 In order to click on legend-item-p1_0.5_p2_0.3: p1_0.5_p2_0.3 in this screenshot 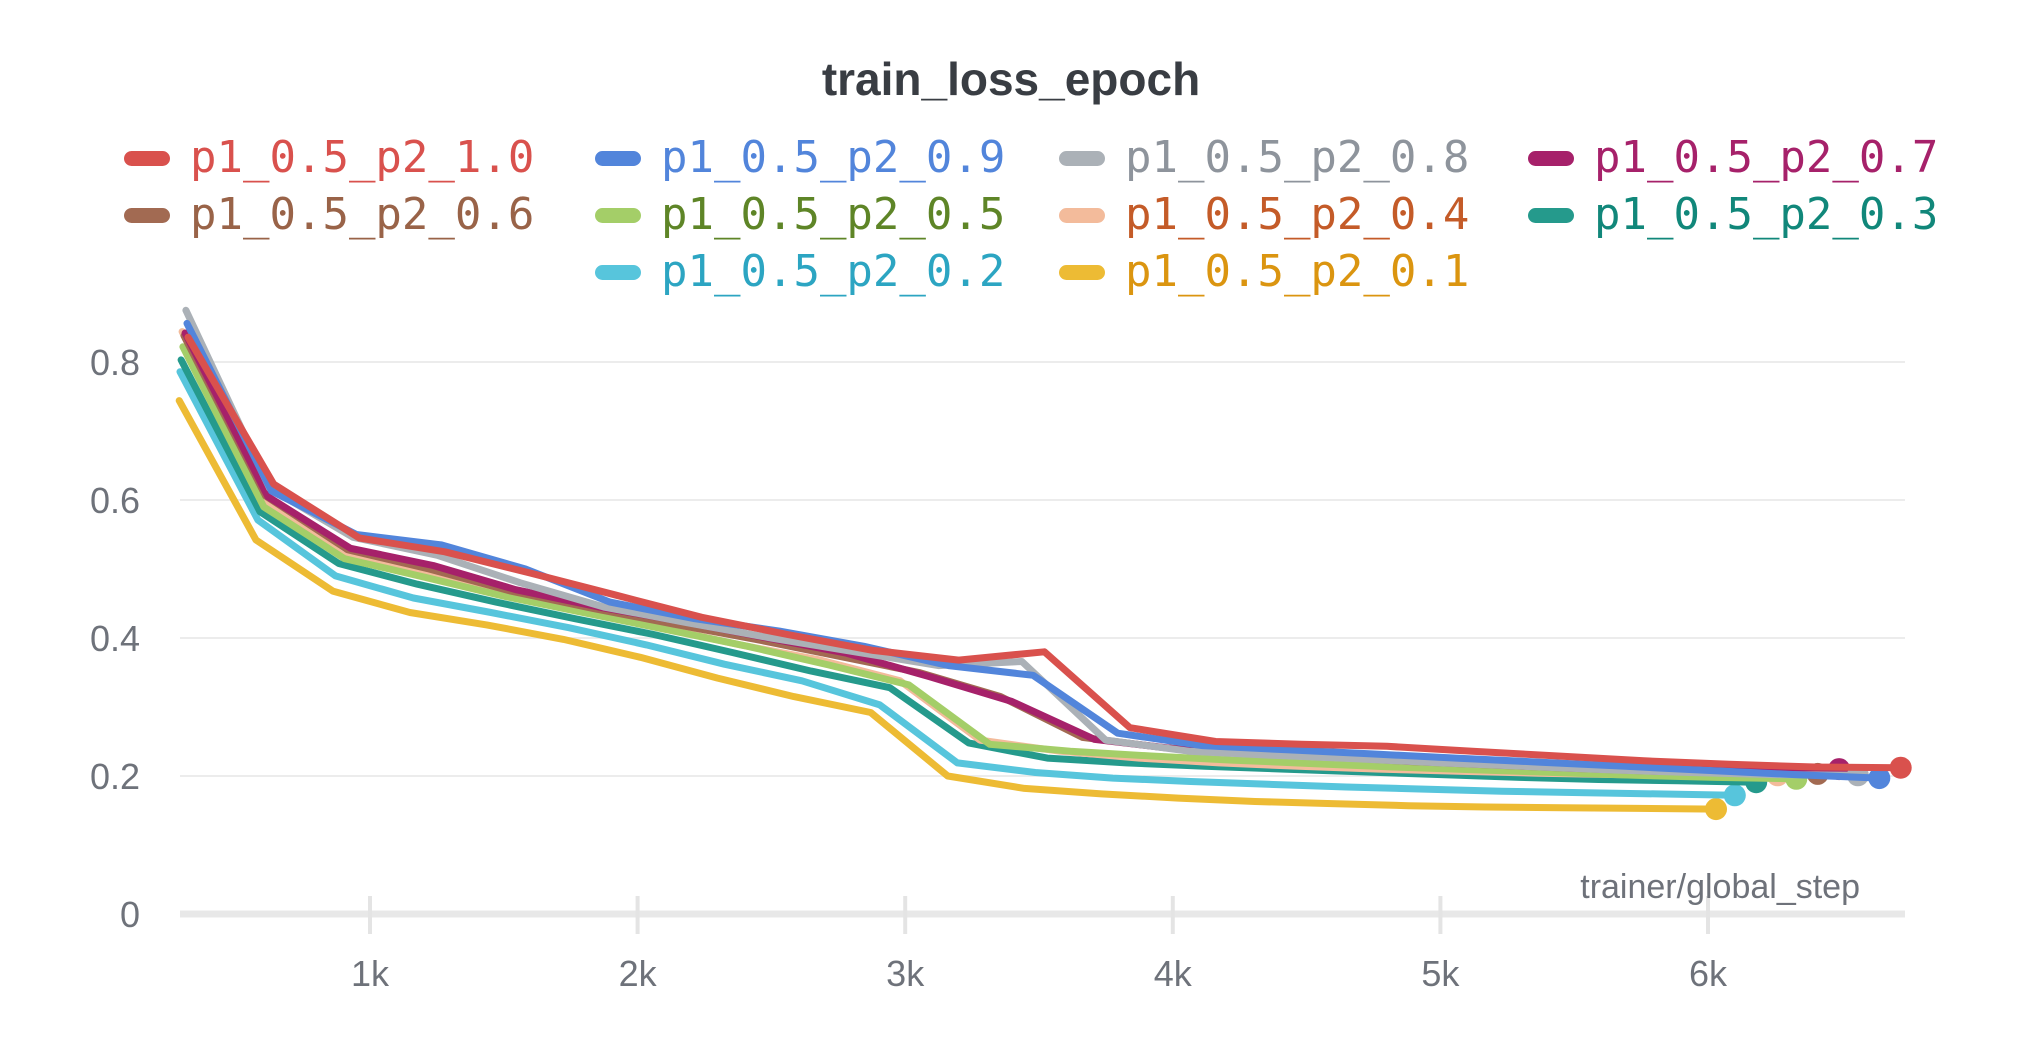, I will do `click(1733, 215)`.